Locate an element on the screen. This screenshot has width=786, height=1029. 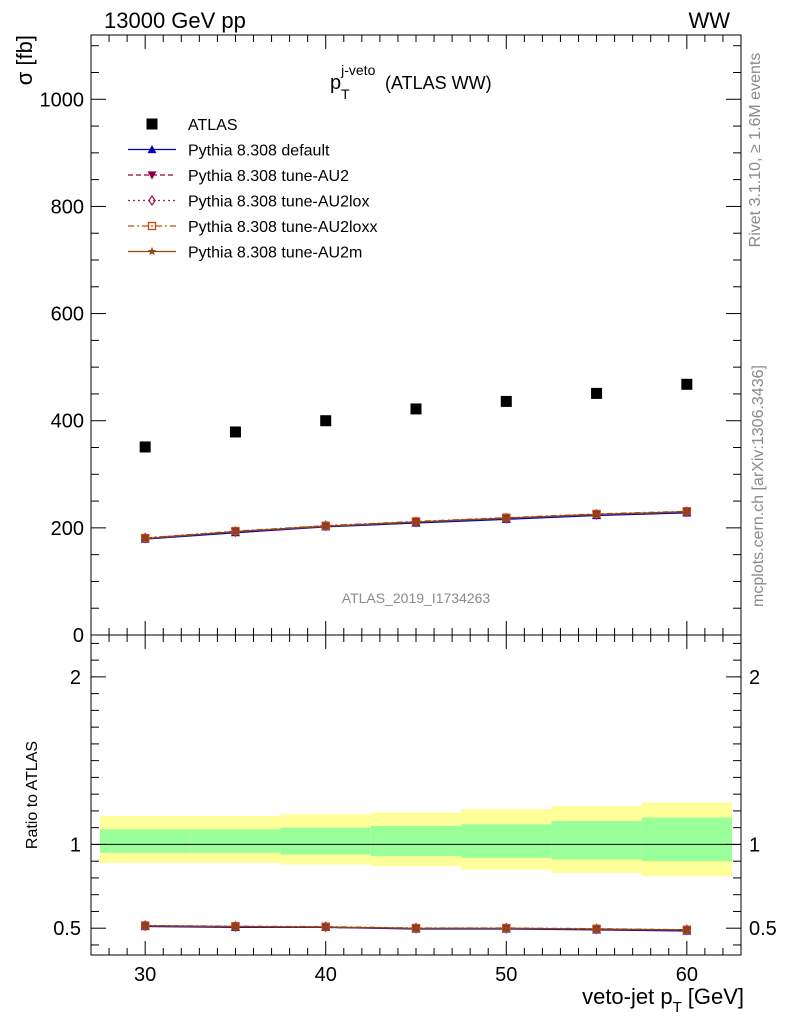
y-tick-label-right: 0.5 is located at coordinates (763, 929).